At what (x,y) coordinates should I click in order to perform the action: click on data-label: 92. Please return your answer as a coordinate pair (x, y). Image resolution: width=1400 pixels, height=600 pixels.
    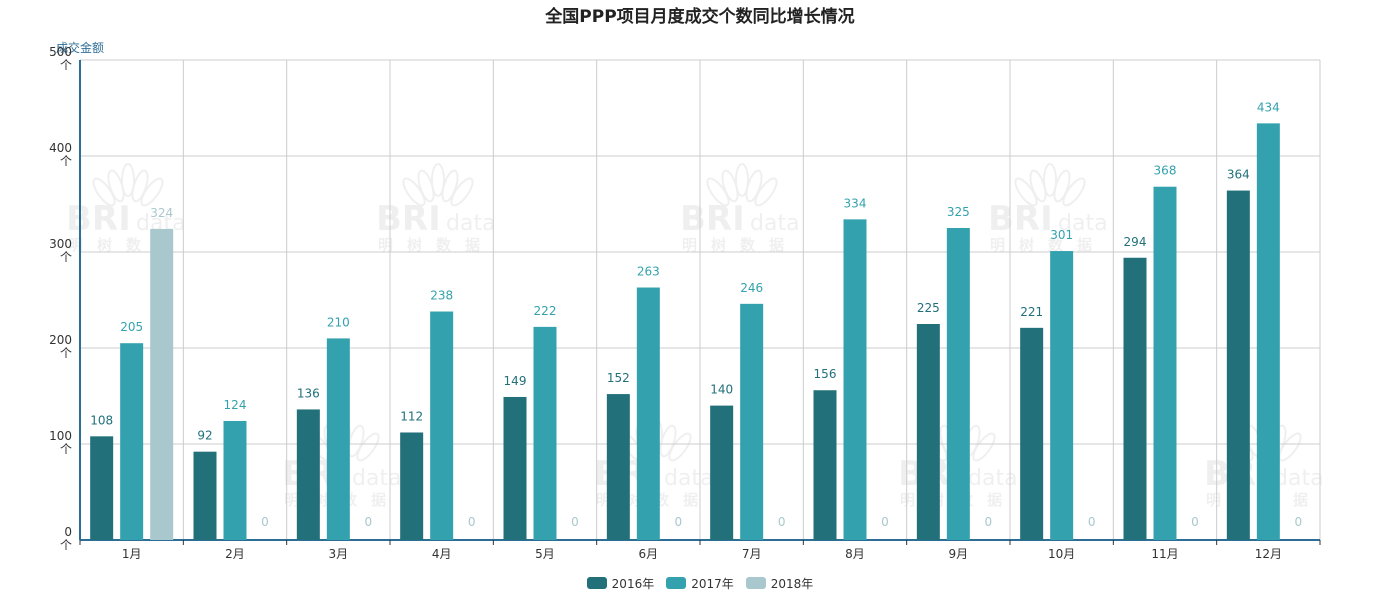
    Looking at the image, I should click on (204, 436).